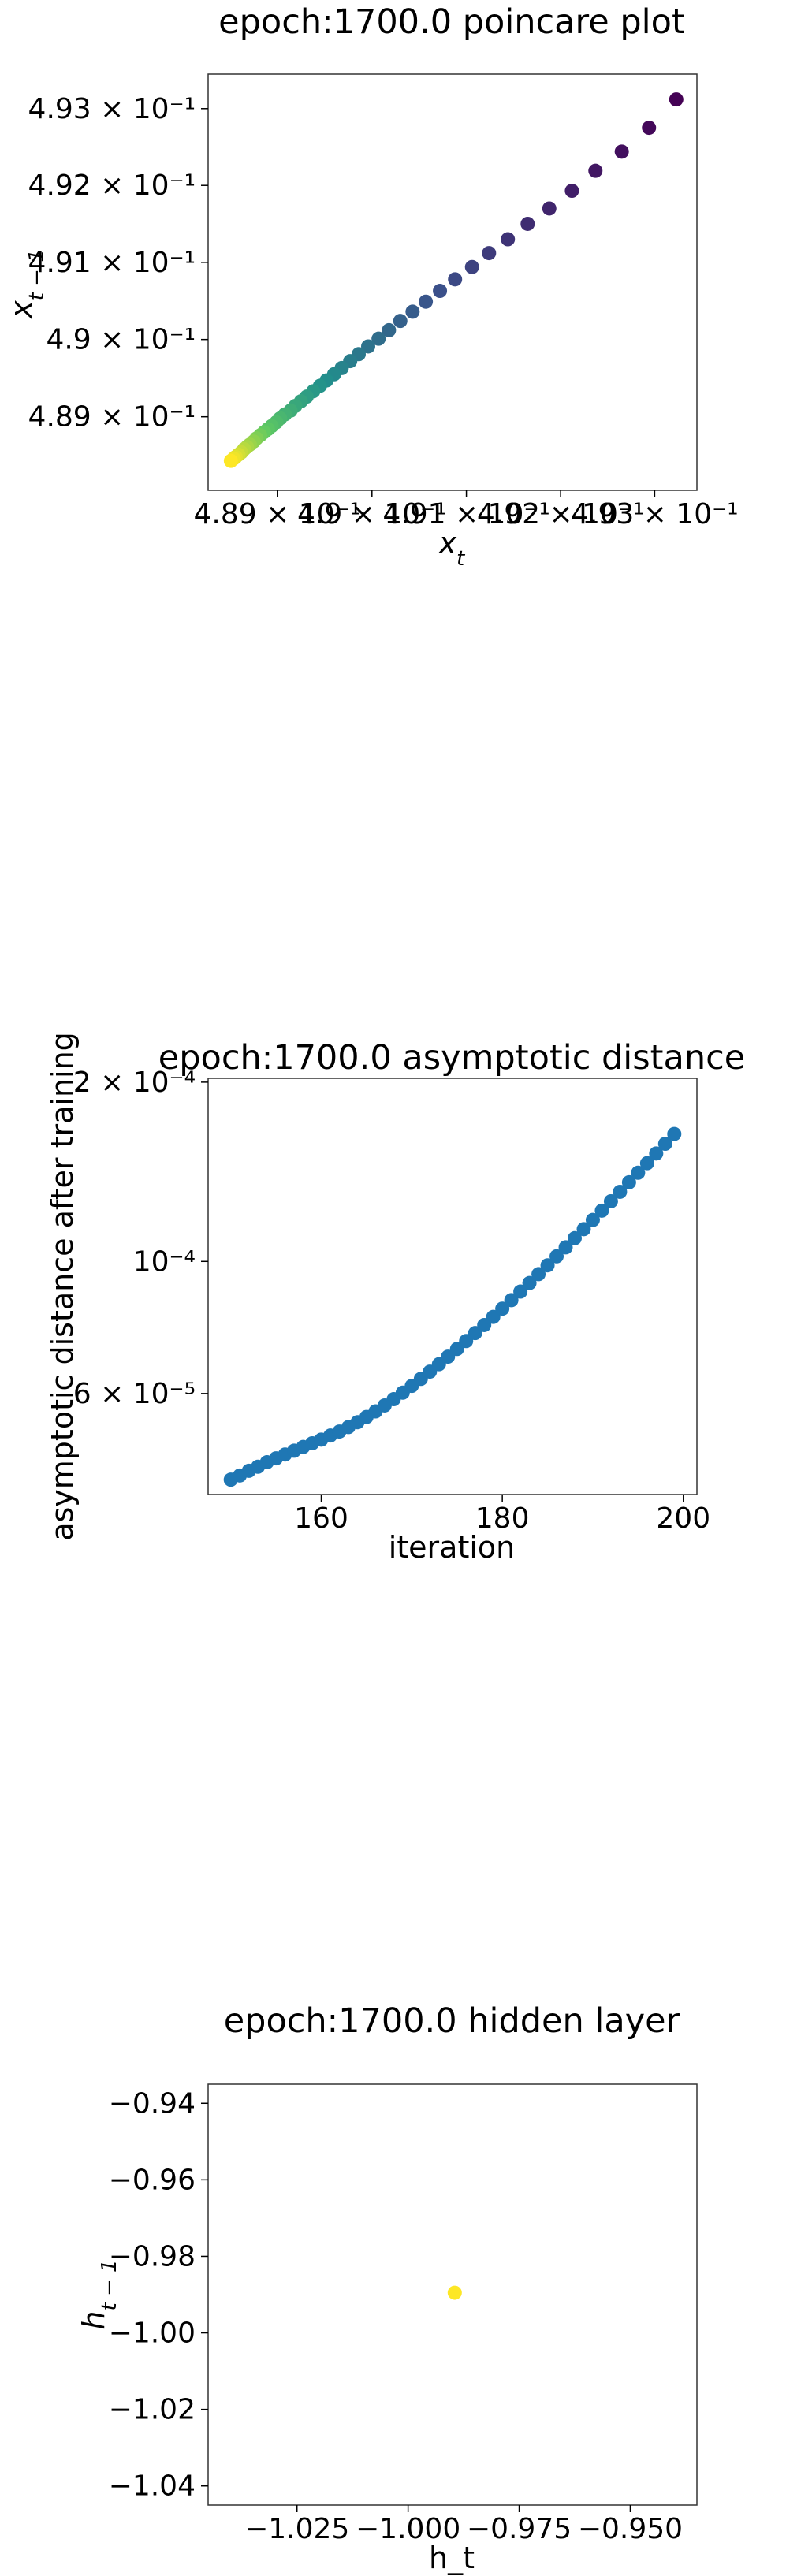 The image size is (786, 2576). What do you see at coordinates (140, 1238) in the screenshot?
I see `y-axis-ticks: 6 × 10⁻⁵ 10⁻⁴ 2 × 10⁻⁴` at bounding box center [140, 1238].